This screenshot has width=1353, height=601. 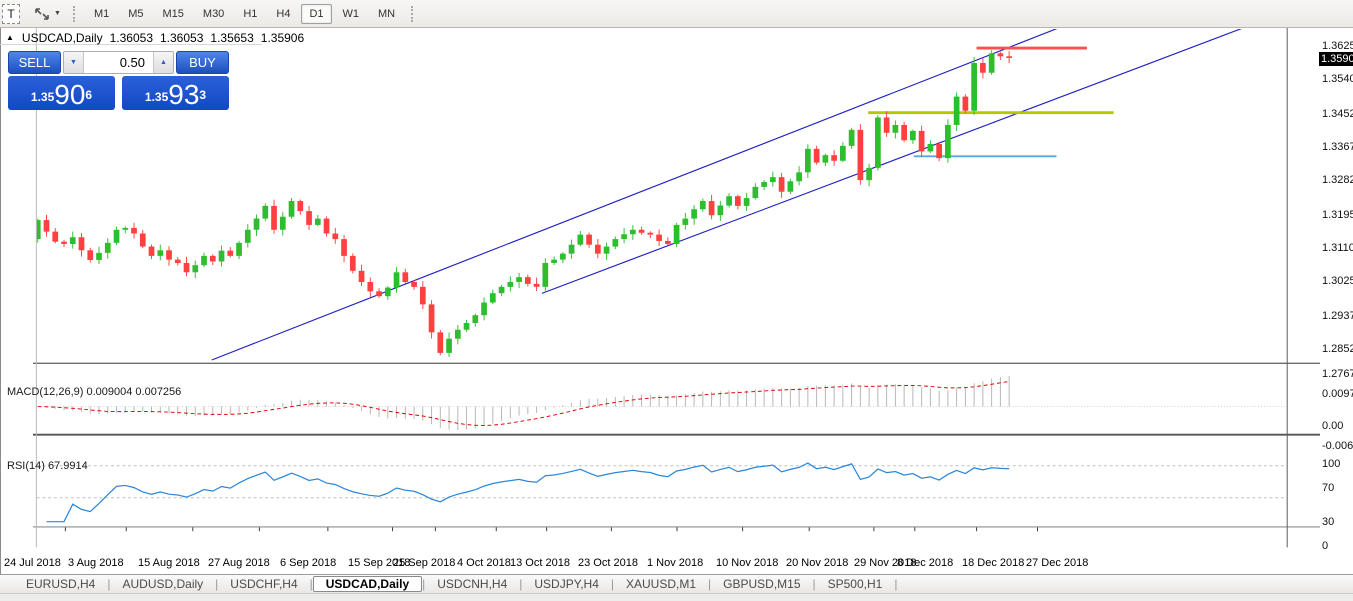 I want to click on buy-price-main: 93, so click(x=184, y=94).